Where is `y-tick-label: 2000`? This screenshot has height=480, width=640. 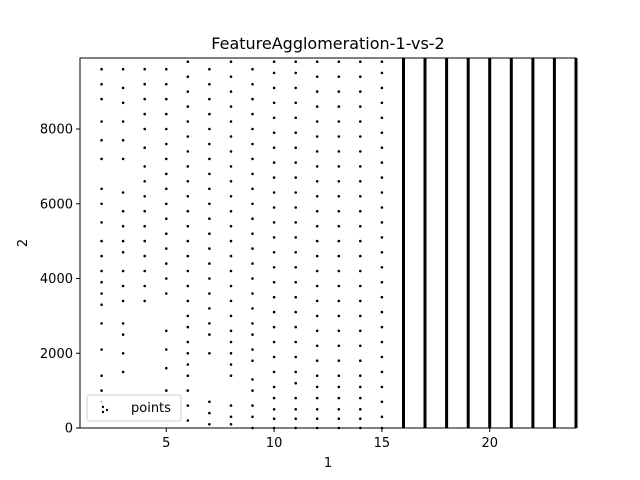
y-tick-label: 2000 is located at coordinates (56, 354).